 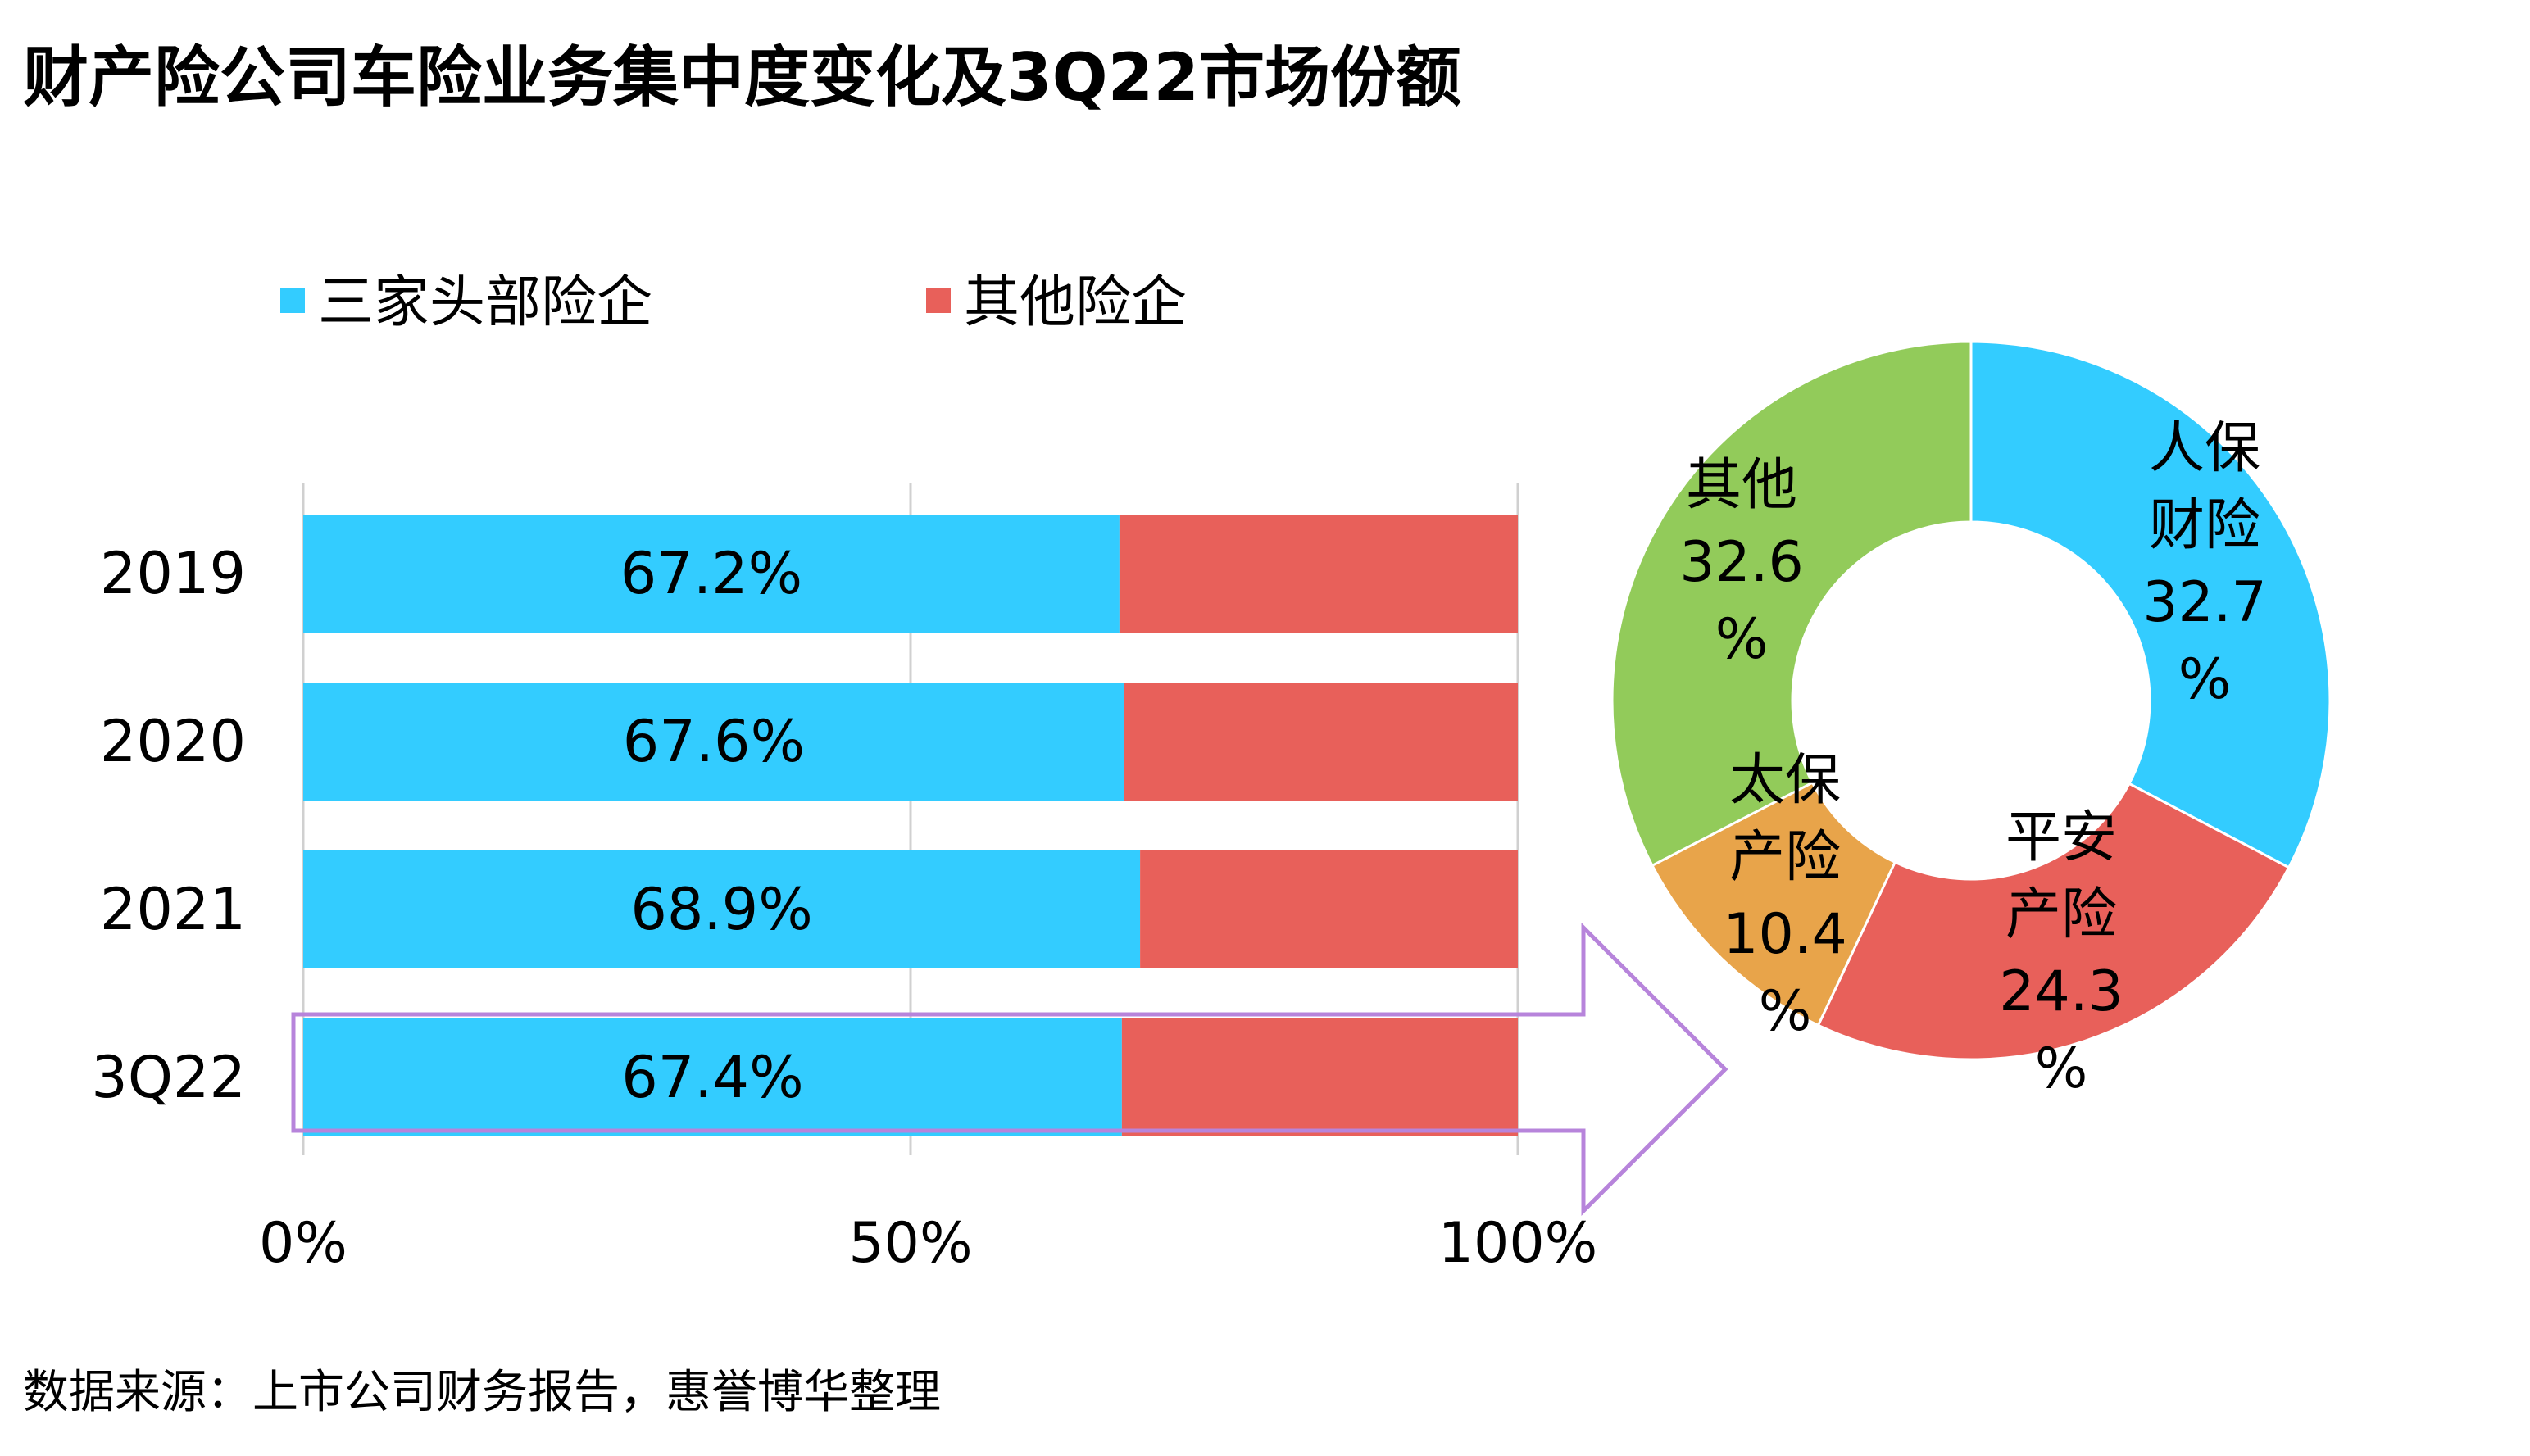 I want to click on legend-swatch-top3, so click(x=292, y=301).